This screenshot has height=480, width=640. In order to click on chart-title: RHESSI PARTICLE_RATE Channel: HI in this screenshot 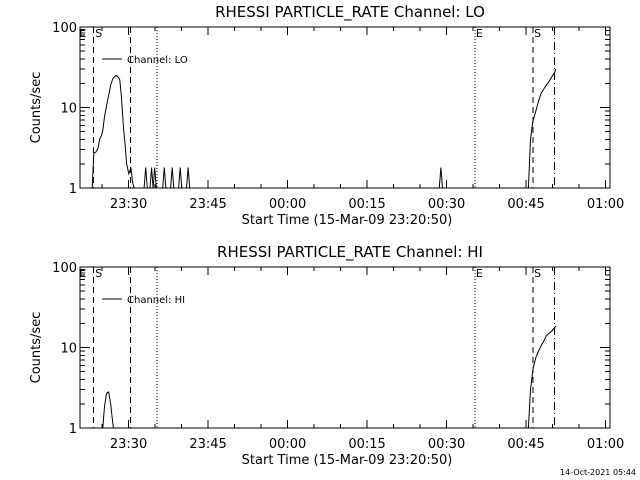, I will do `click(350, 252)`.